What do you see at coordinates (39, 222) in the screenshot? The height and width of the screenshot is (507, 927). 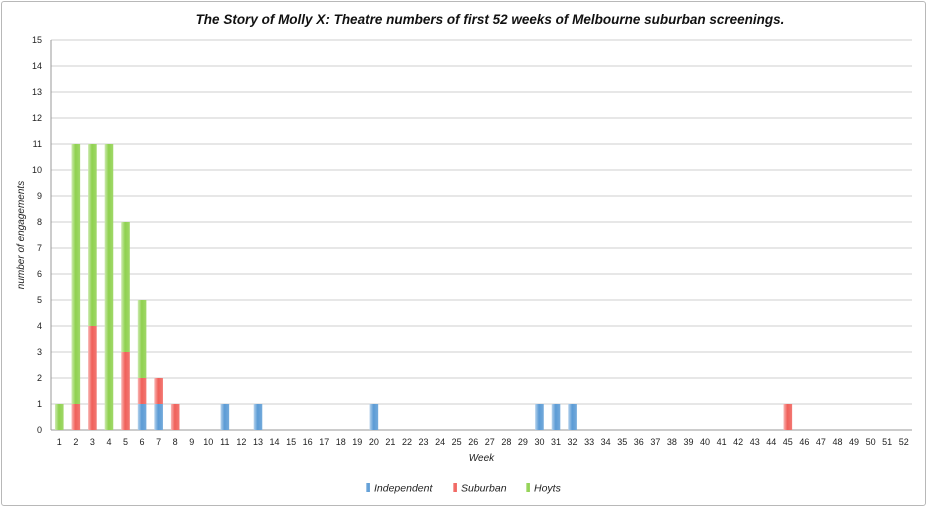 I see `y-tick-label: 8` at bounding box center [39, 222].